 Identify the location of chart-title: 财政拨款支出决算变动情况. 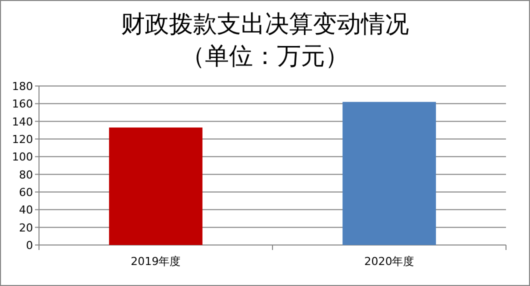
(265, 24).